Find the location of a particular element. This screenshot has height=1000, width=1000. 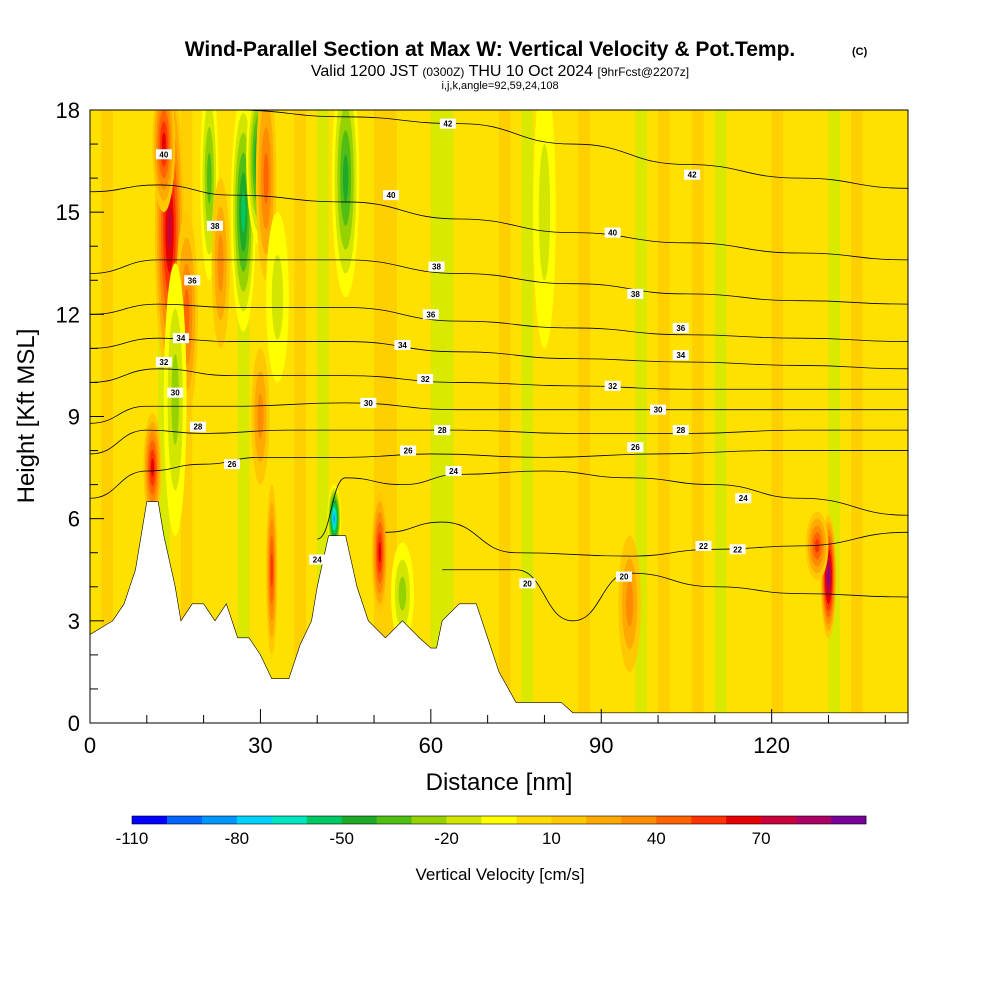

y-tick-label: 3 is located at coordinates (74, 621).